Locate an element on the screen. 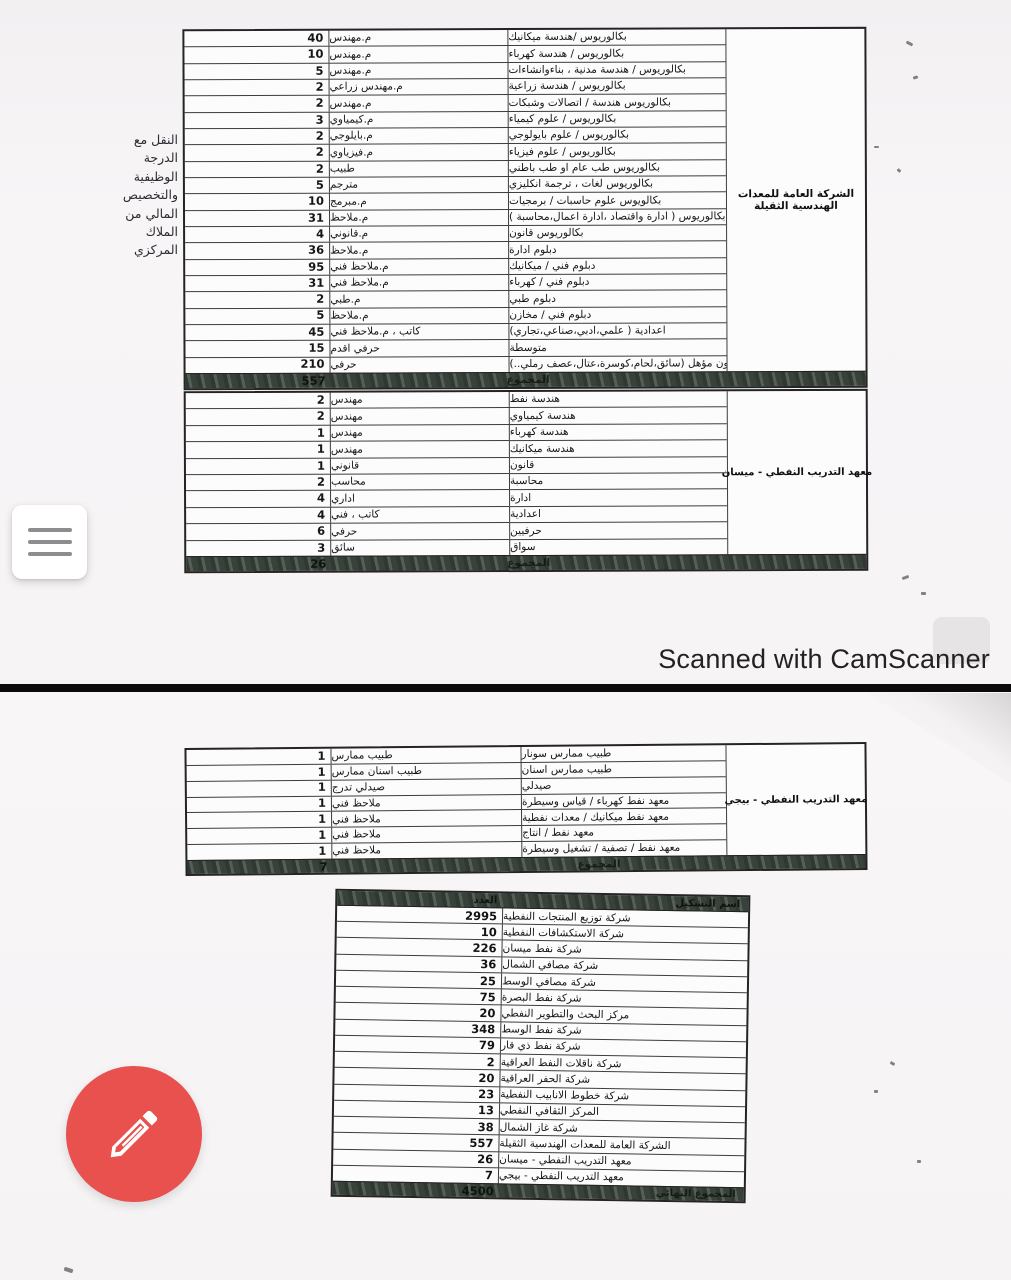 The image size is (1011, 1280). table-row: 40 م.مهندس بكالوريوس /هندسة ميكانيك is located at coordinates (455, 38).